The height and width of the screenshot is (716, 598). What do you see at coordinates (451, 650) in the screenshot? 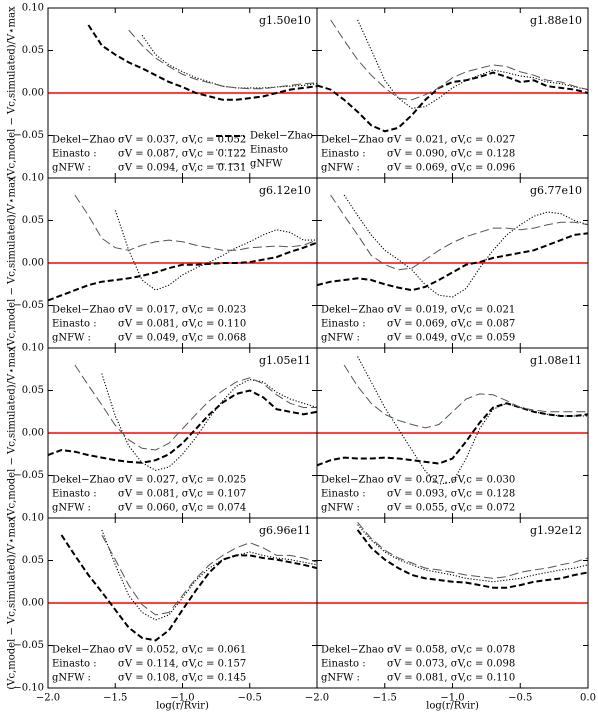
I see `stats-value: σV = 0.058, σV,c = 0.078` at bounding box center [451, 650].